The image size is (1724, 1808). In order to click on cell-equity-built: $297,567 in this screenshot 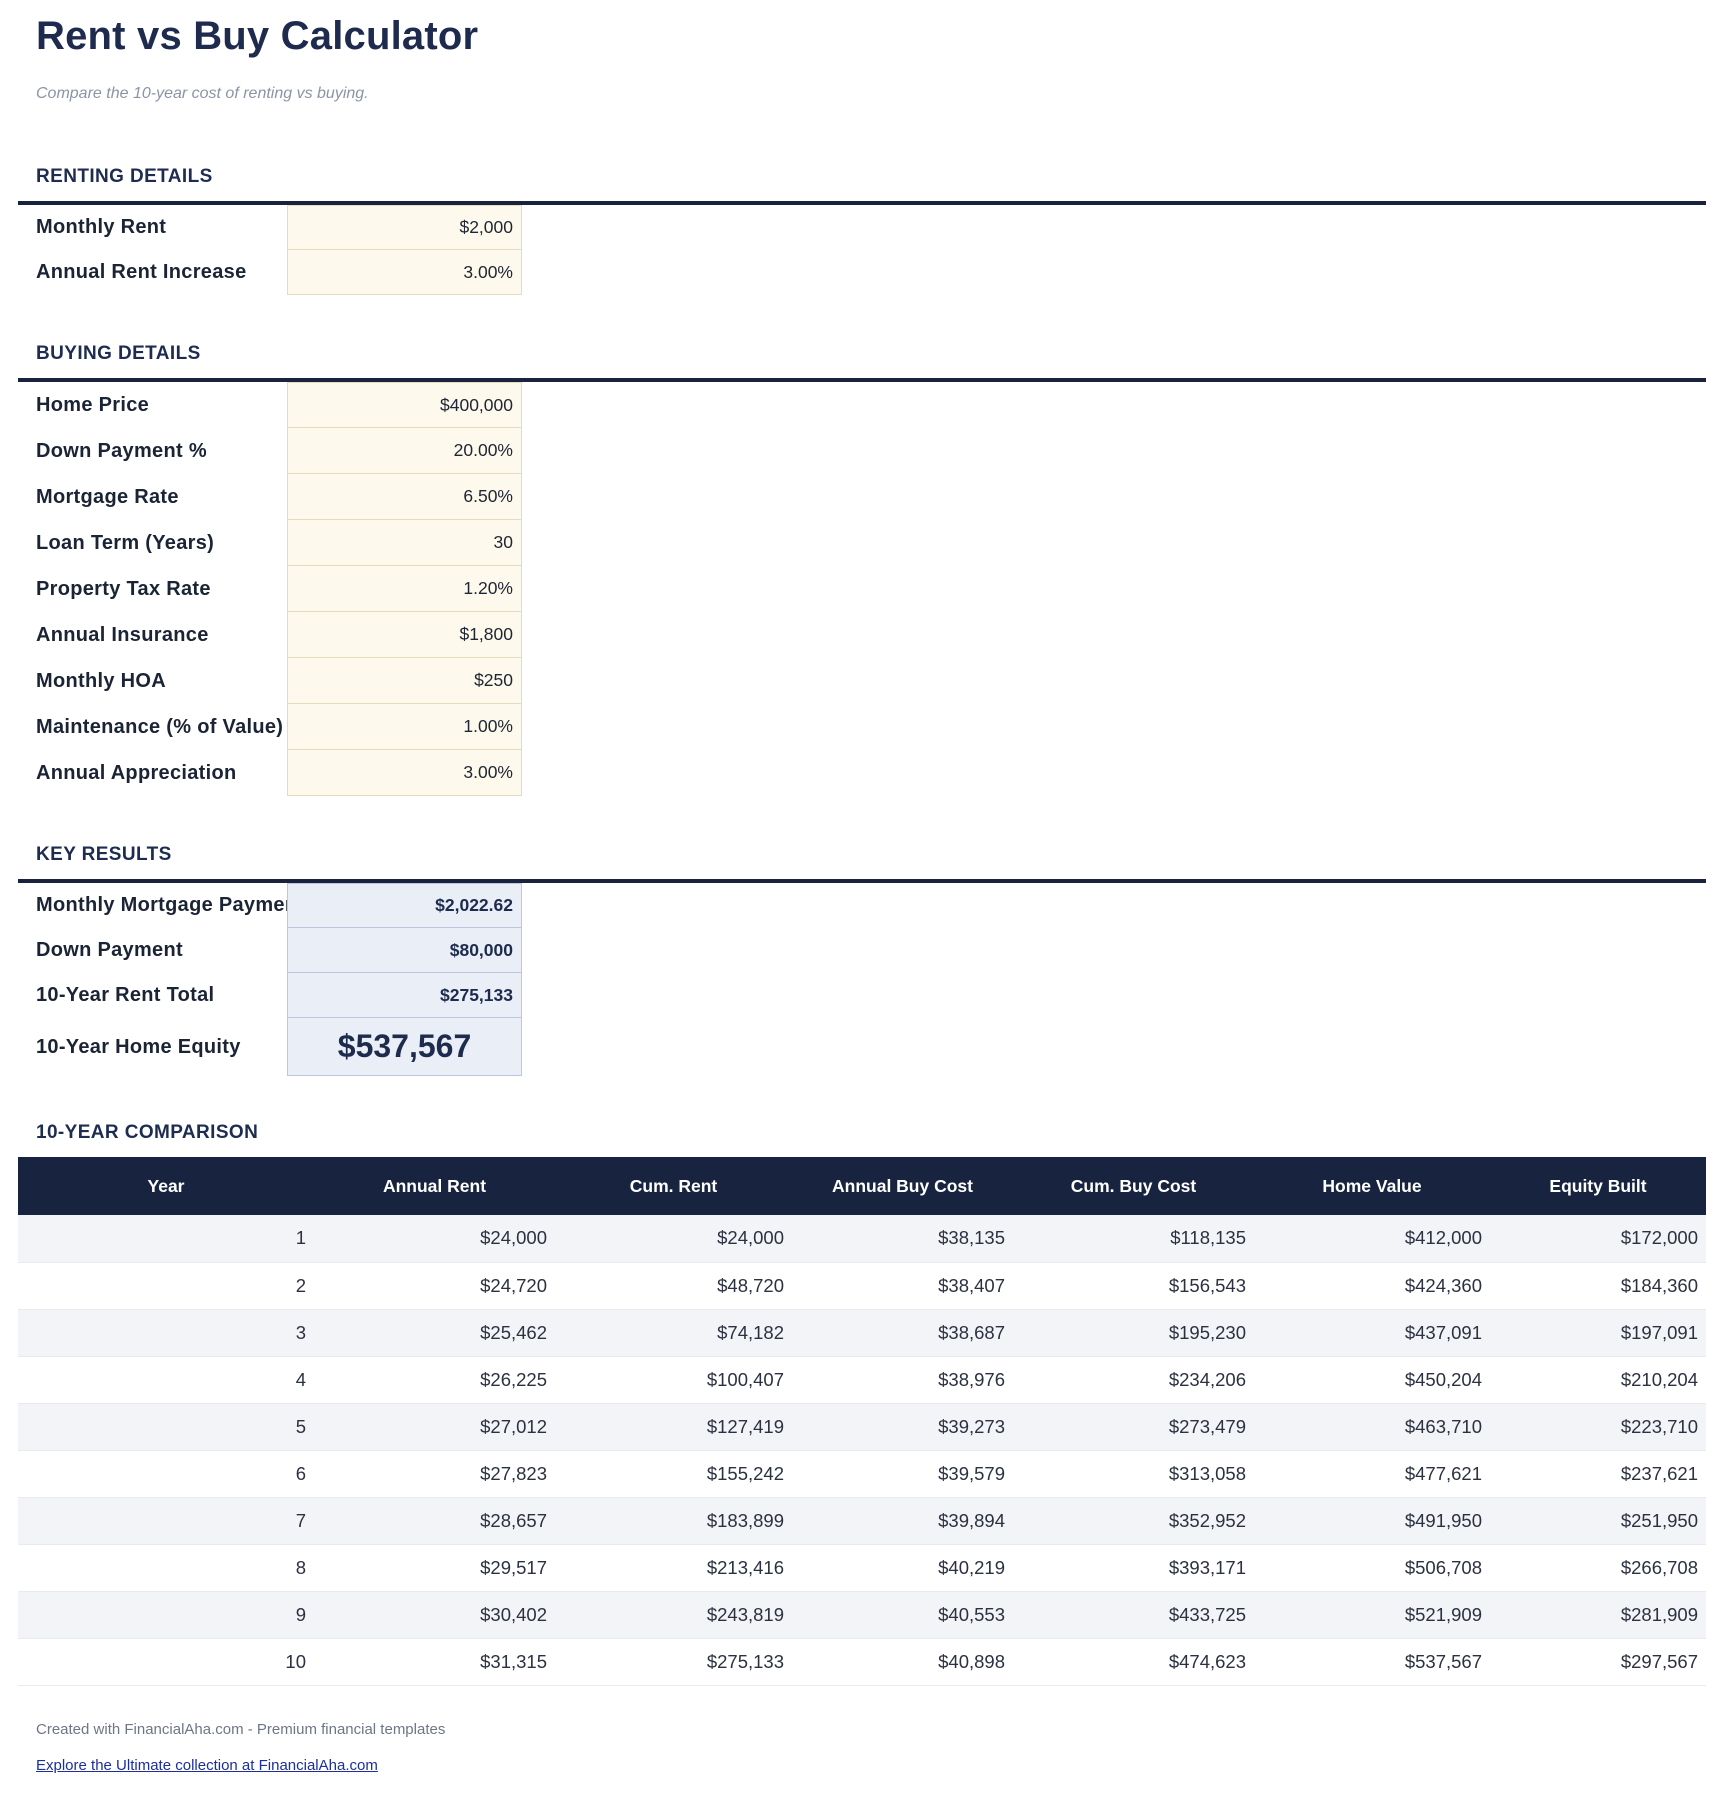, I will do `click(1598, 1662)`.